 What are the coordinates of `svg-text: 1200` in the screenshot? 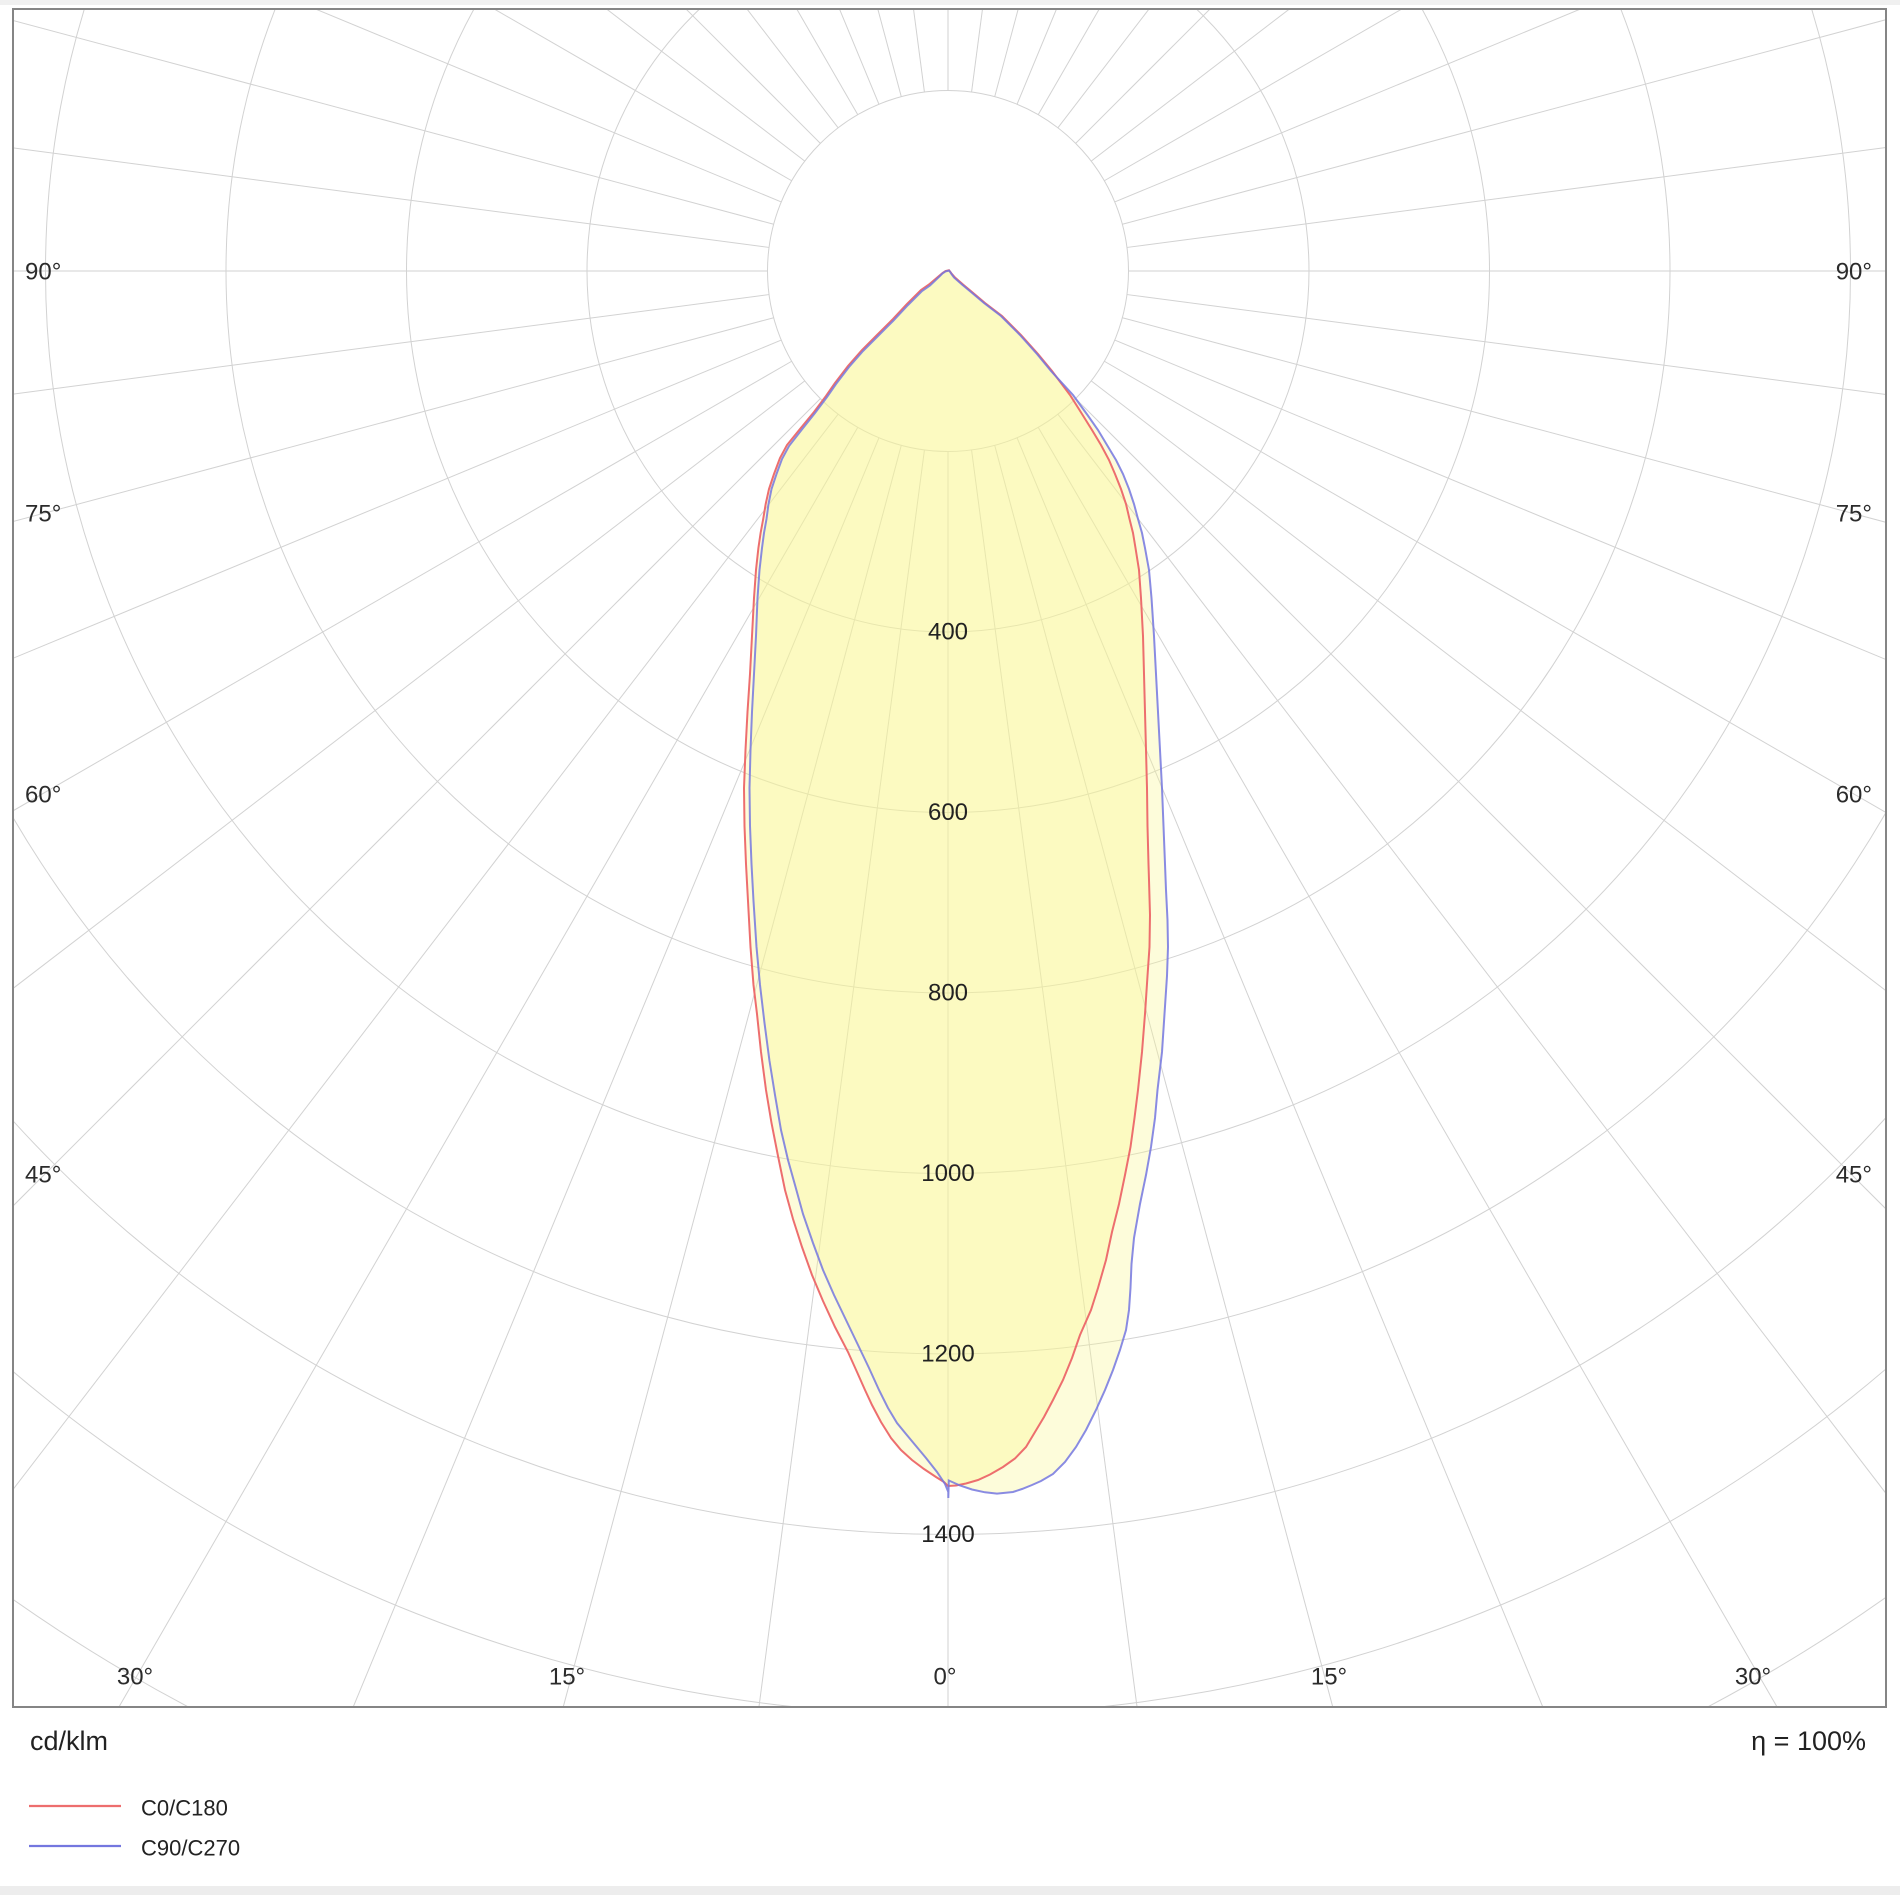 It's located at (947, 1354).